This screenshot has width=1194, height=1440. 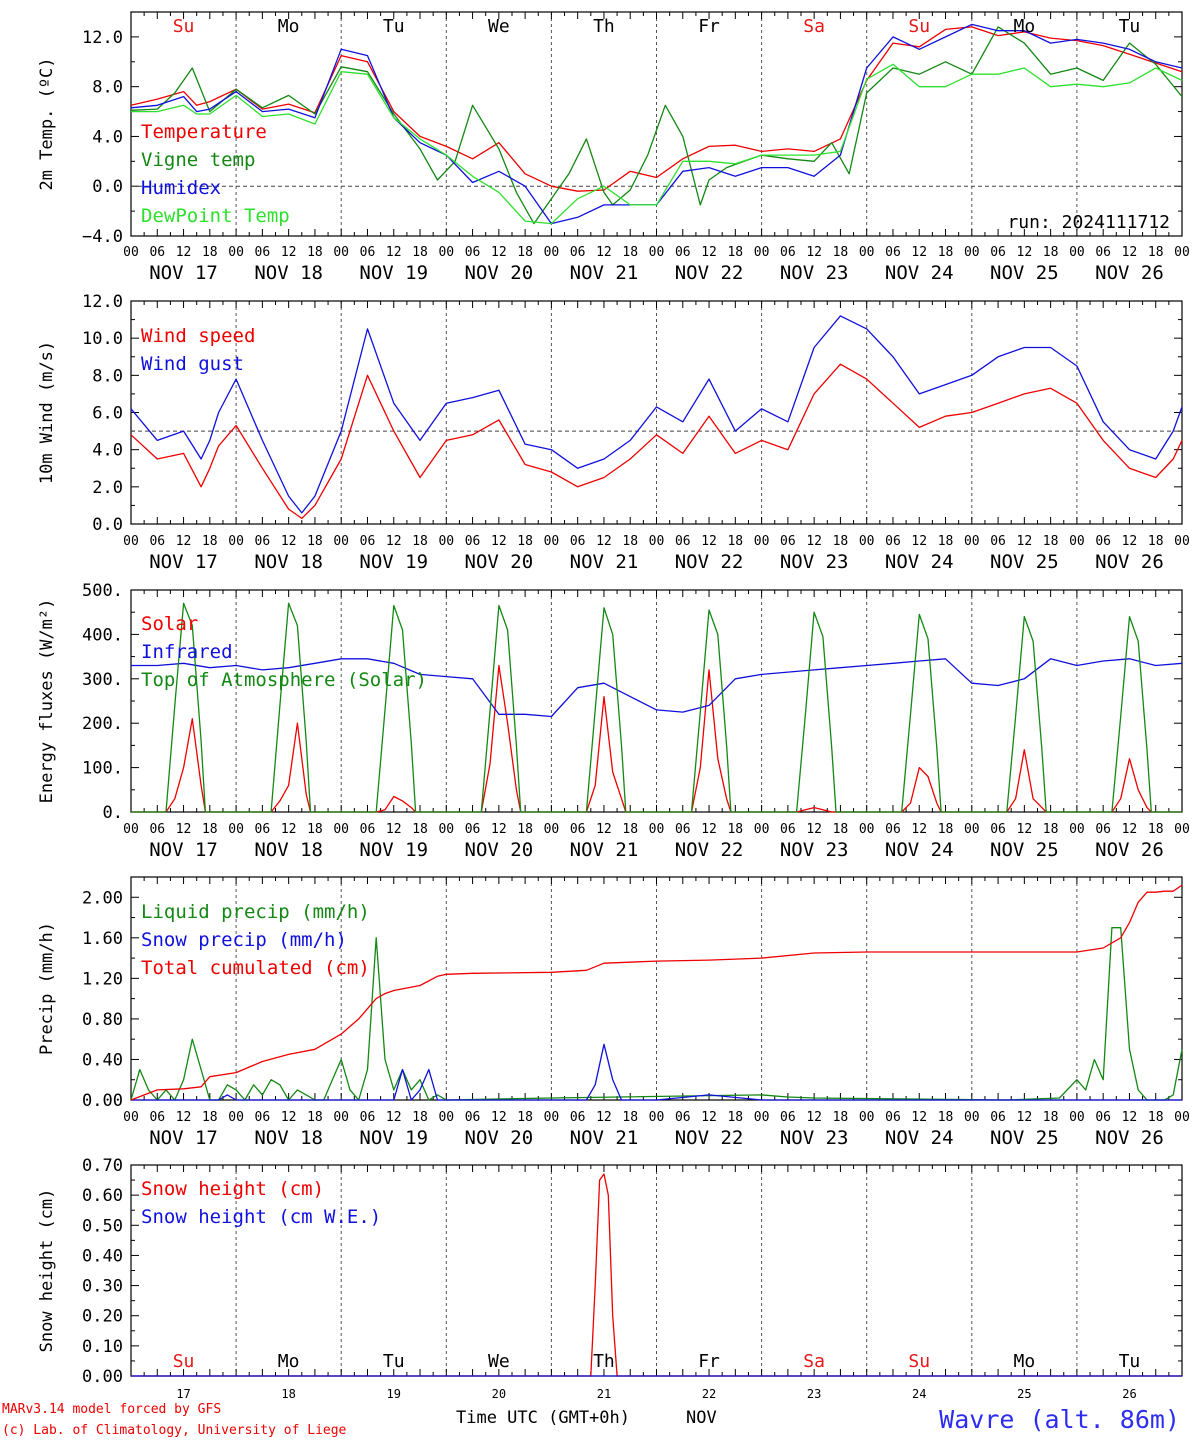 What do you see at coordinates (107, 451) in the screenshot?
I see `y-tick-label: 4.0` at bounding box center [107, 451].